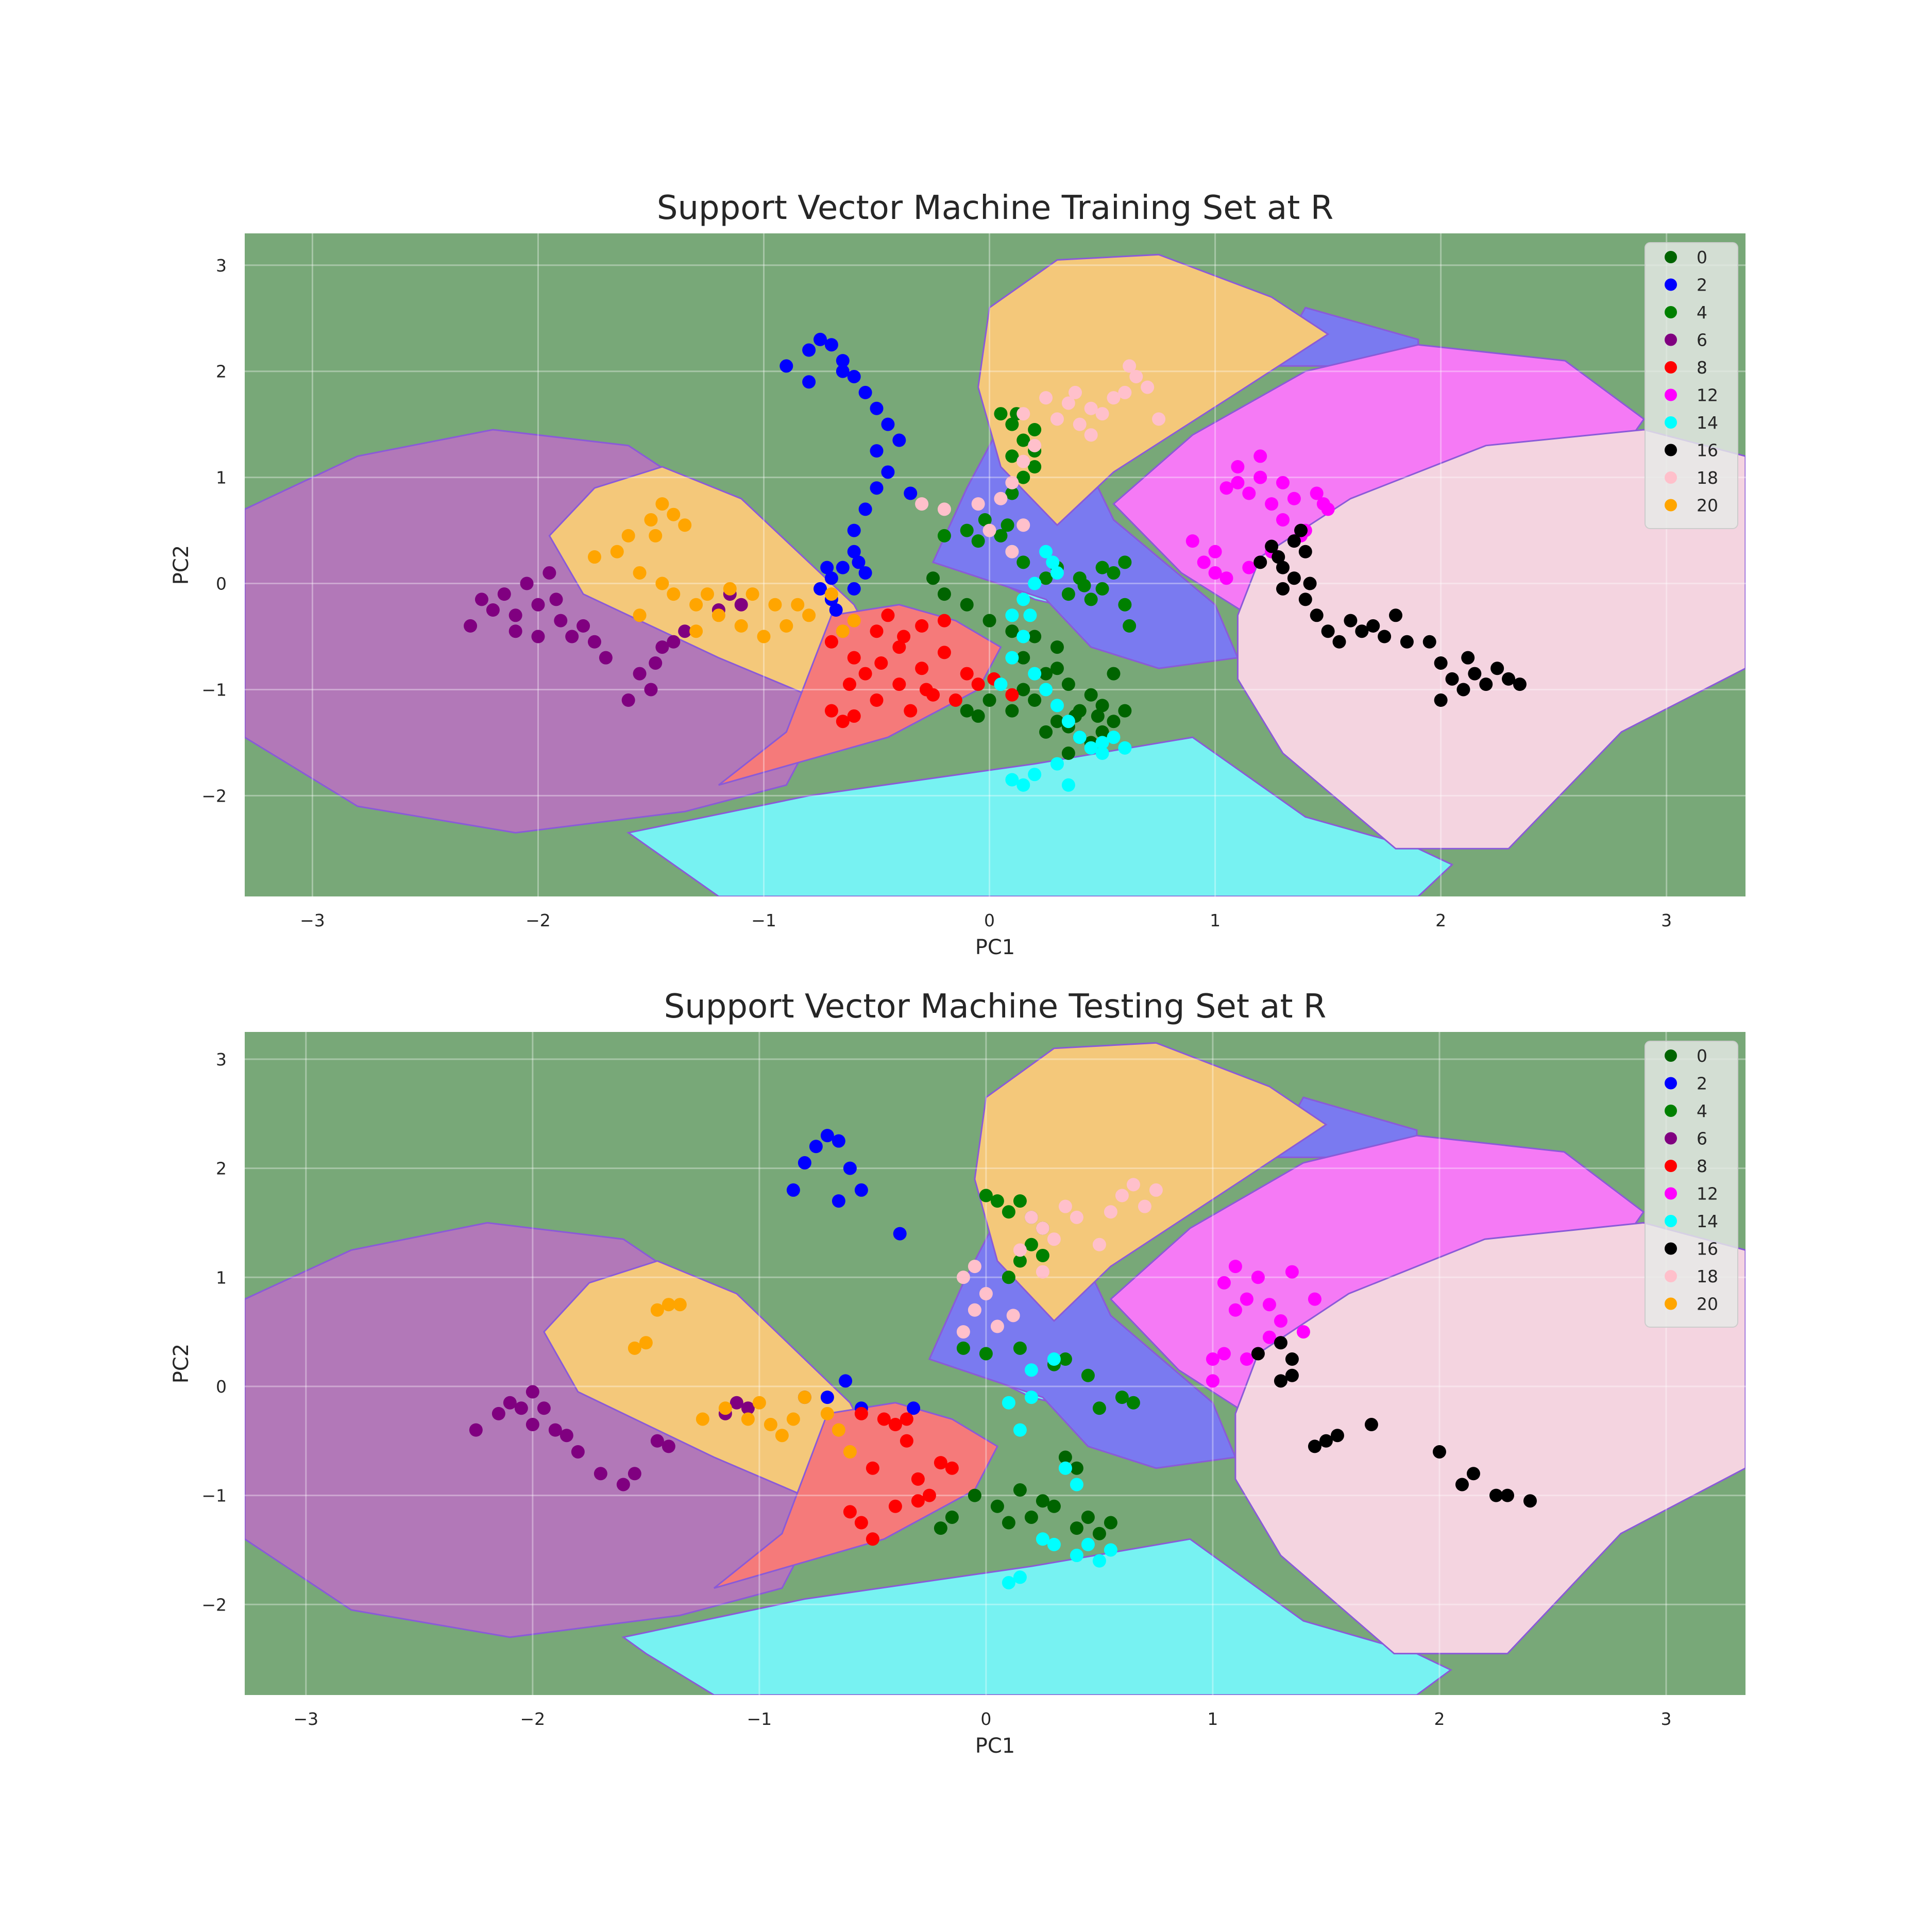  What do you see at coordinates (1441, 920) in the screenshot?
I see `x-tick-label: 2` at bounding box center [1441, 920].